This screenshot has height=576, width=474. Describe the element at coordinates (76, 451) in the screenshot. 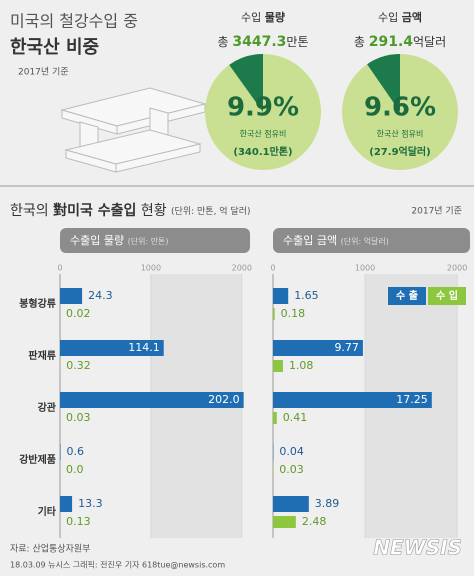

I see `value-label: 0.6` at that location.